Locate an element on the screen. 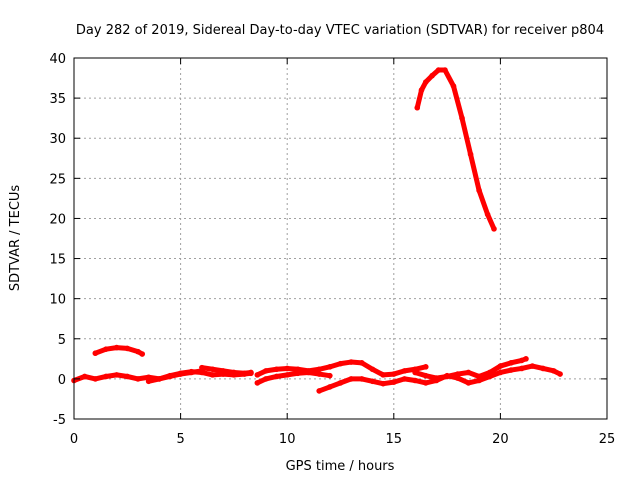 This screenshot has width=640, height=480. y-tick-label: 25 is located at coordinates (57, 179).